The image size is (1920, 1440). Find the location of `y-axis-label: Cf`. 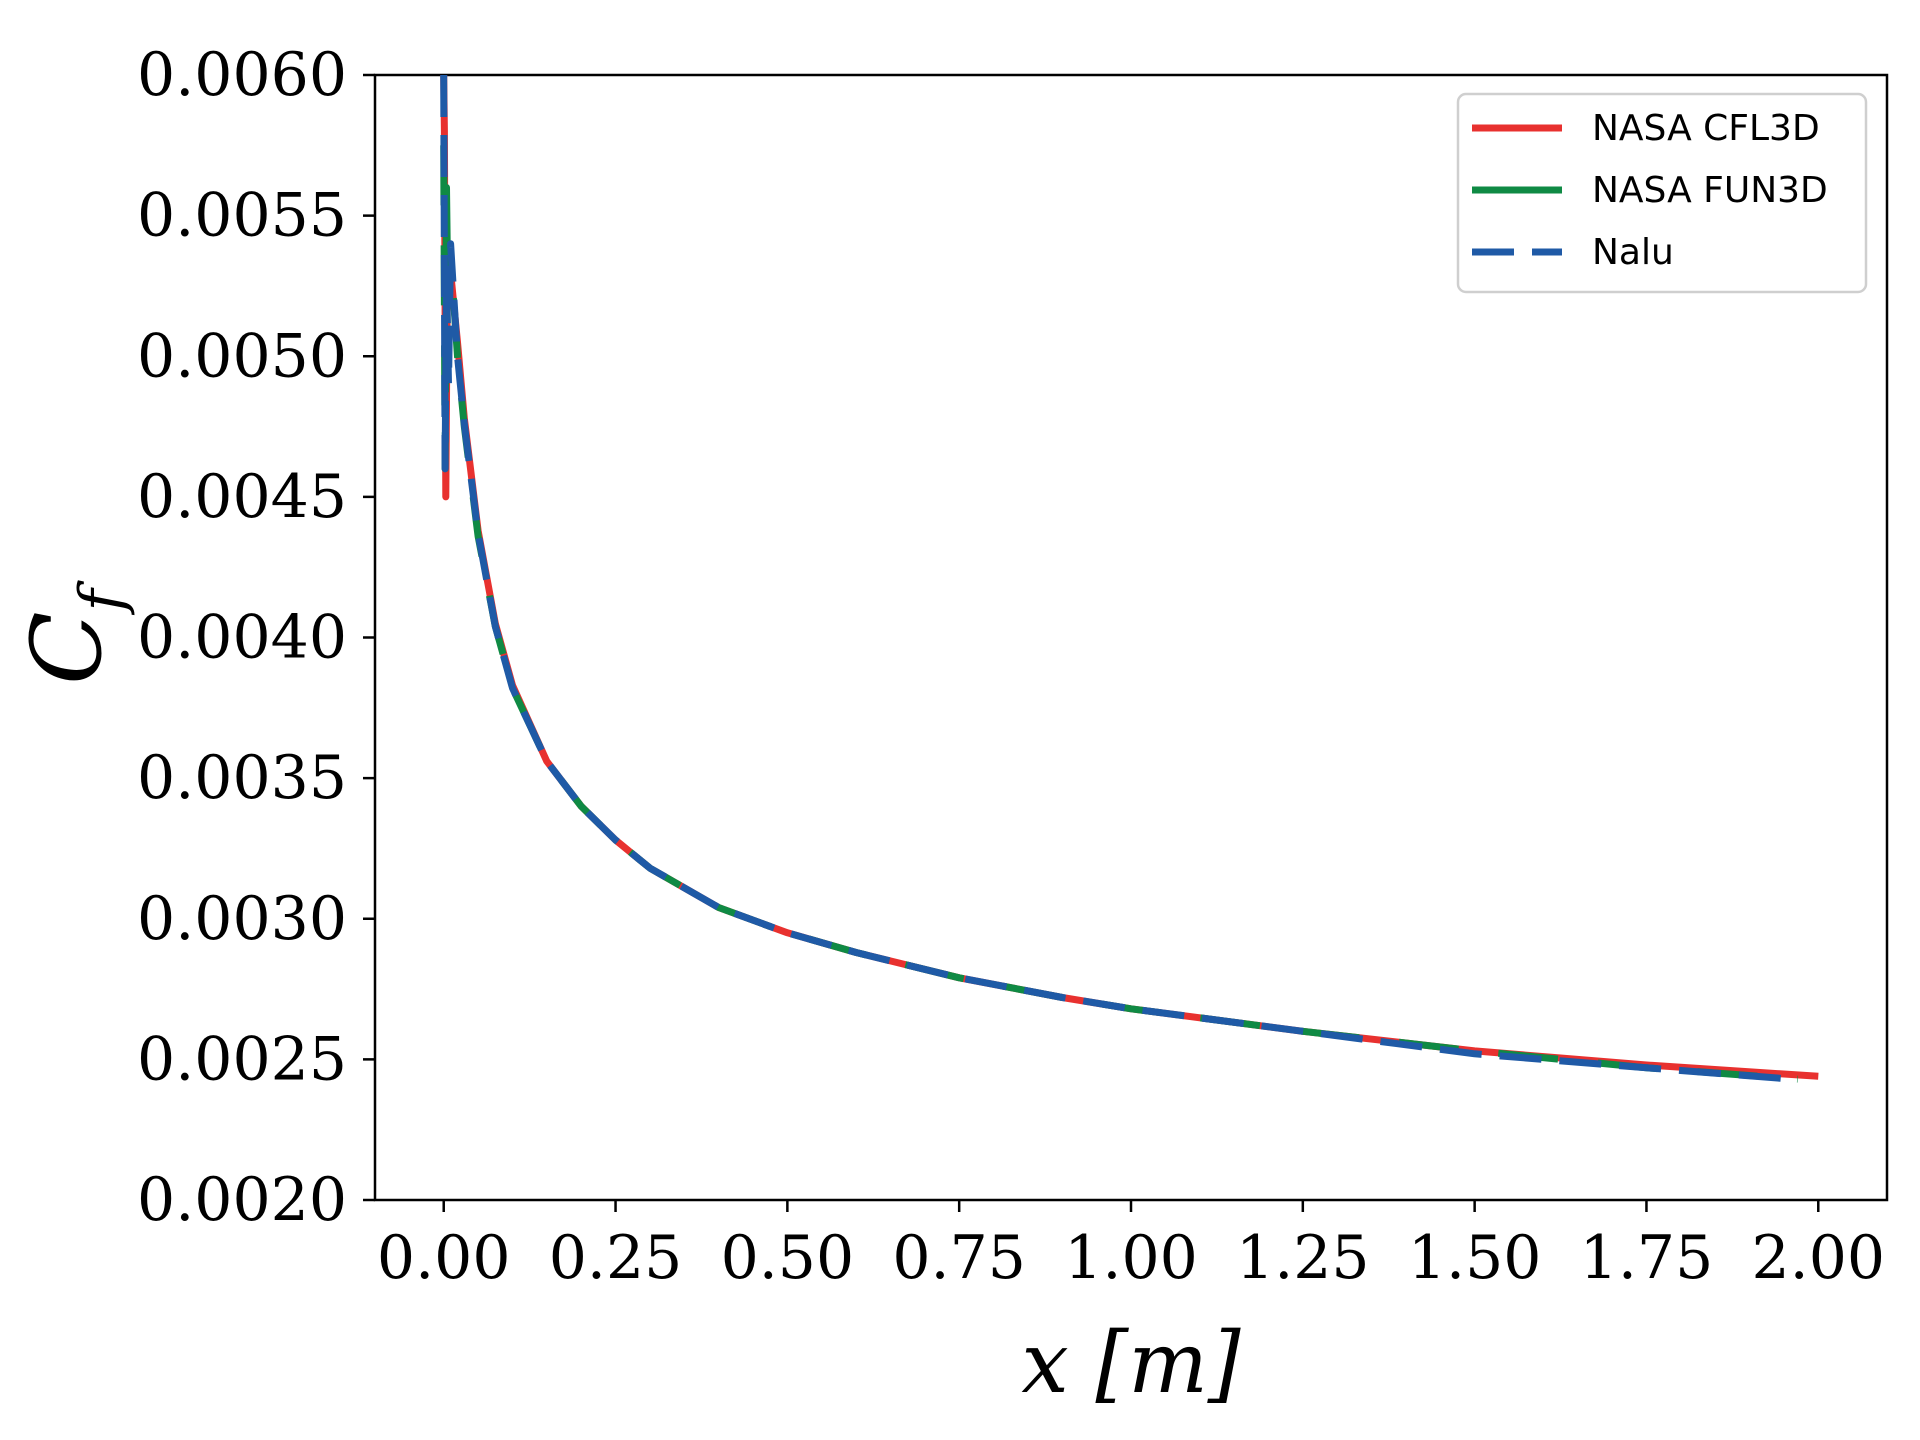

y-axis-label: Cf is located at coordinates (74, 631).